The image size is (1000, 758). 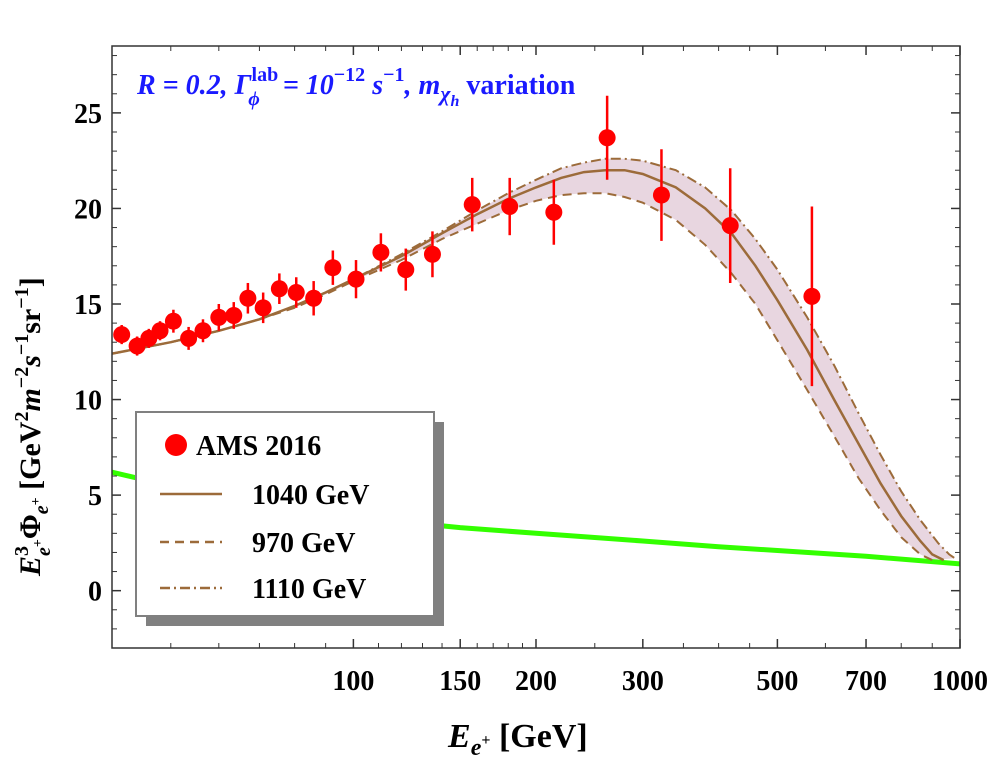 What do you see at coordinates (88, 114) in the screenshot?
I see `y-tick-label: 25` at bounding box center [88, 114].